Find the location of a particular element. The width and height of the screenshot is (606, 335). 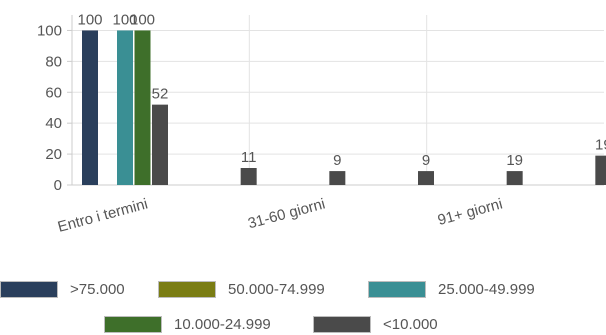

y-tick-label: 20 is located at coordinates (53, 154).